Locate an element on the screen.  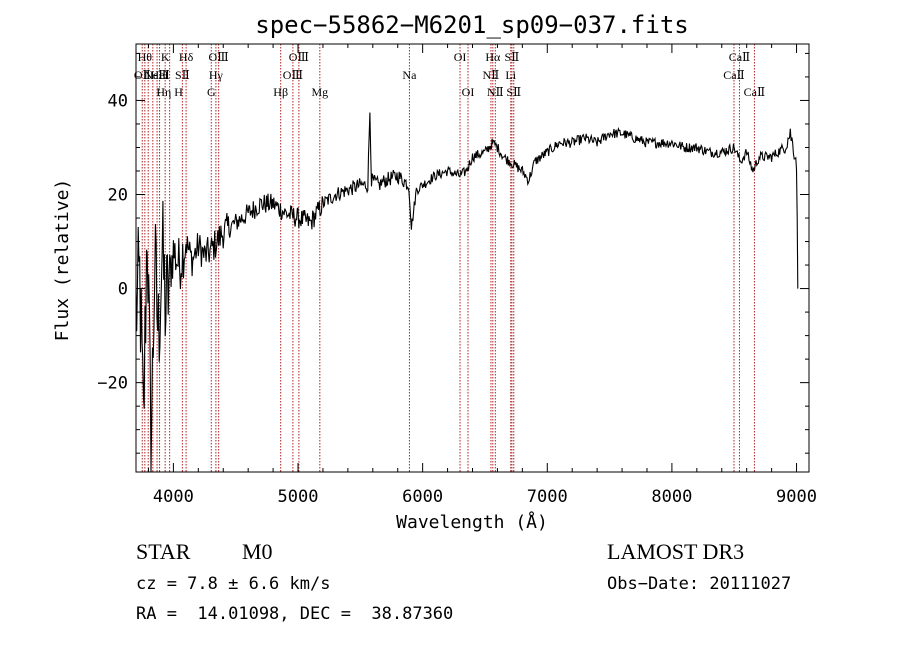
line-marker-label-1: Hθ is located at coordinates (145, 57).